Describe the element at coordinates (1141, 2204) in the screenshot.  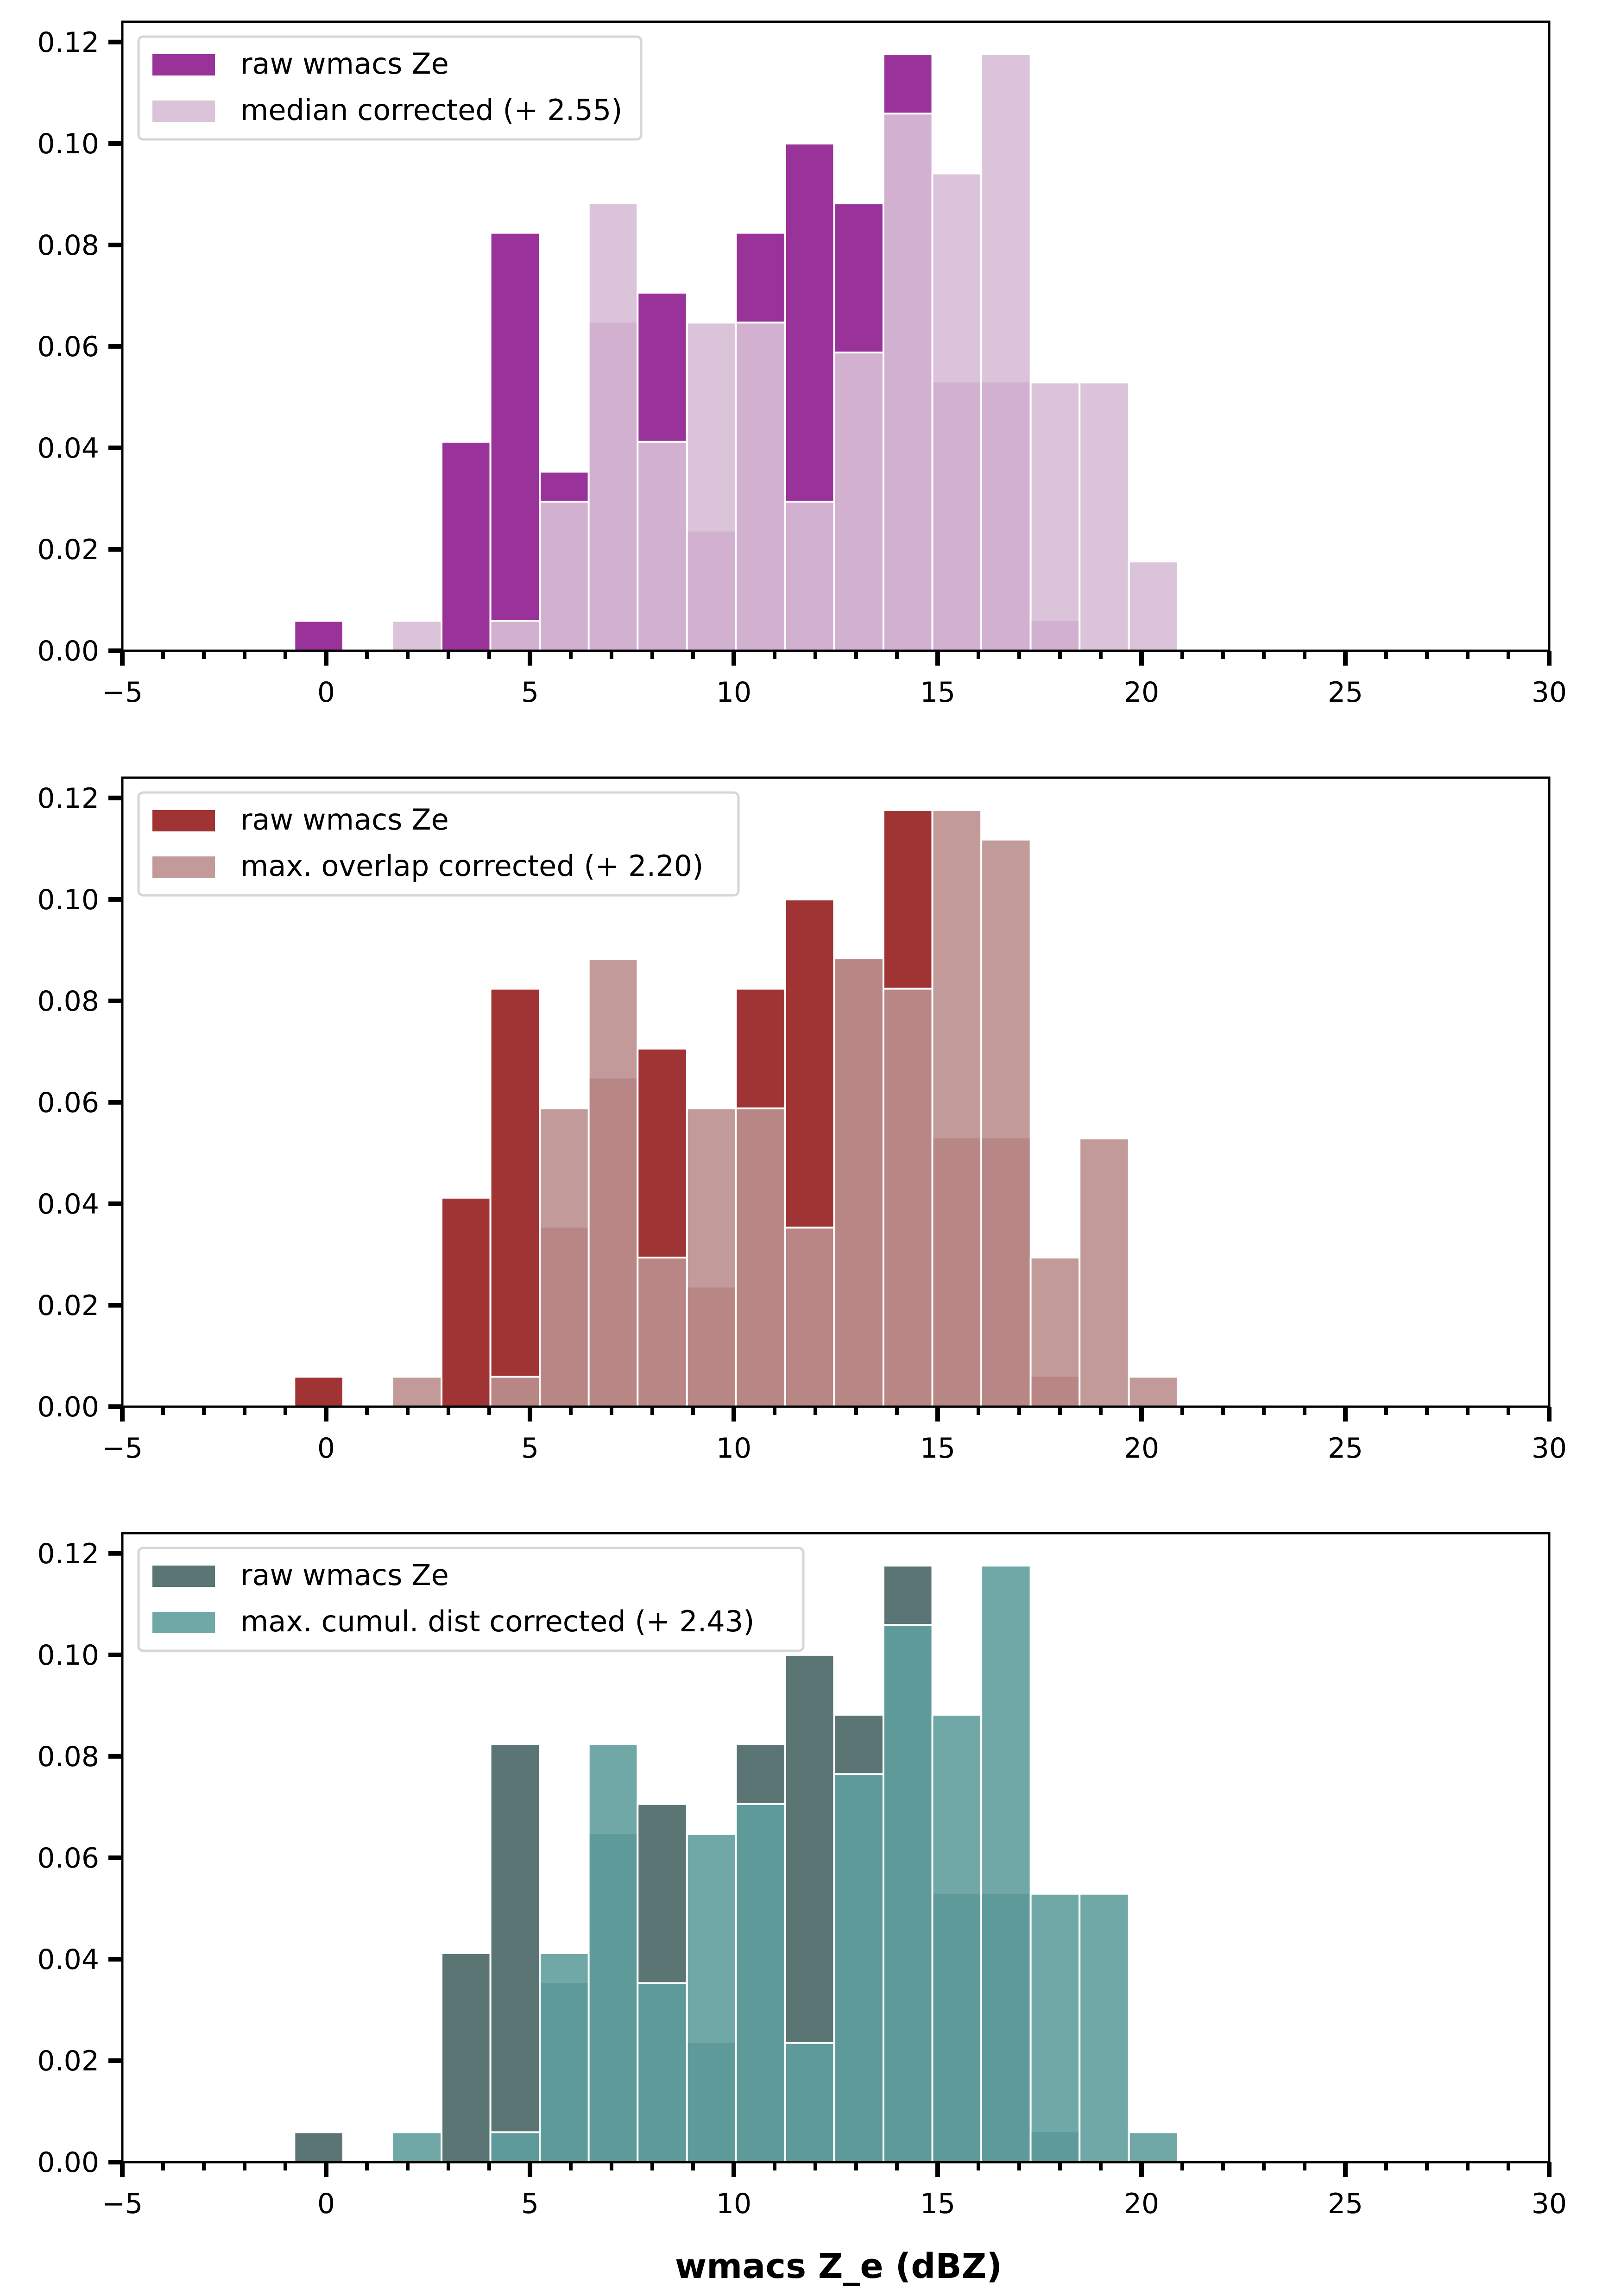
I see `x-tick-label: 20` at that location.